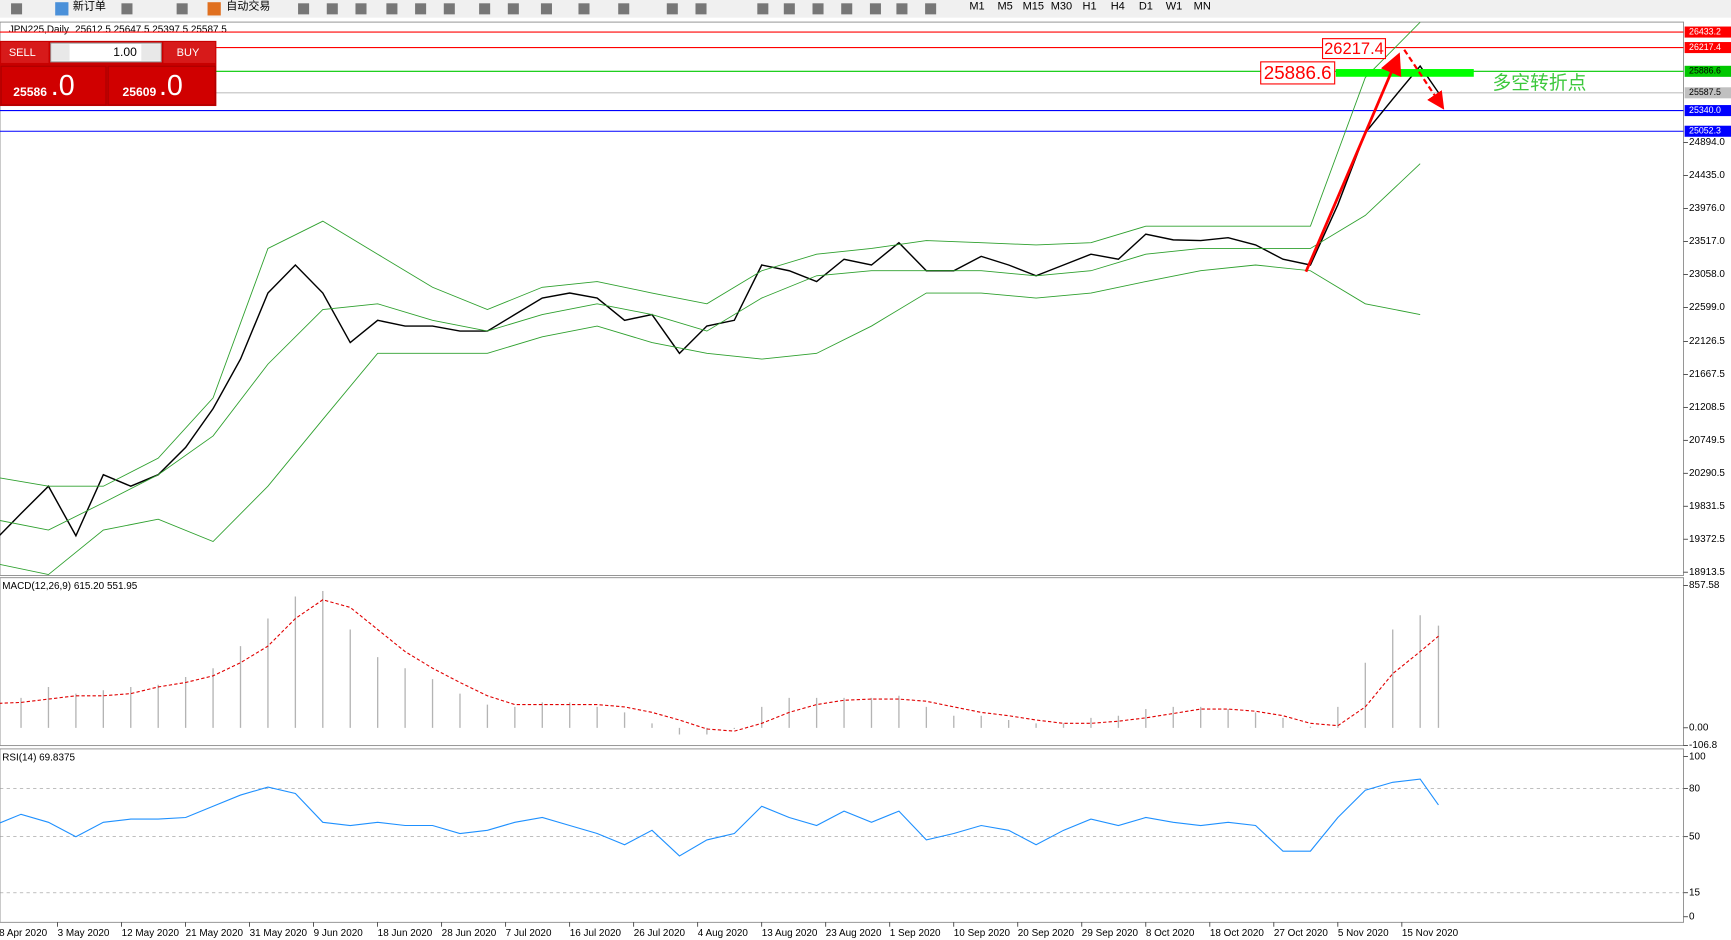 The image size is (1731, 940). Describe the element at coordinates (1692, 916) in the screenshot. I see `y-tick-label: 0` at that location.